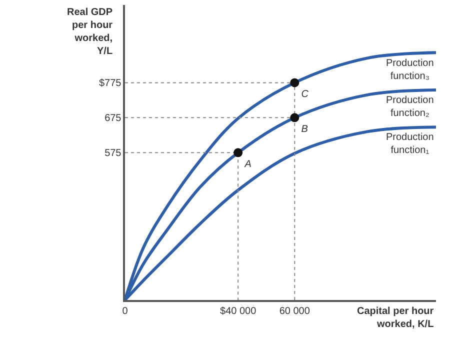 The width and height of the screenshot is (474, 354). Describe the element at coordinates (90, 32) in the screenshot. I see `y-axis-title: Real GDP per hour worked, Y/L` at that location.